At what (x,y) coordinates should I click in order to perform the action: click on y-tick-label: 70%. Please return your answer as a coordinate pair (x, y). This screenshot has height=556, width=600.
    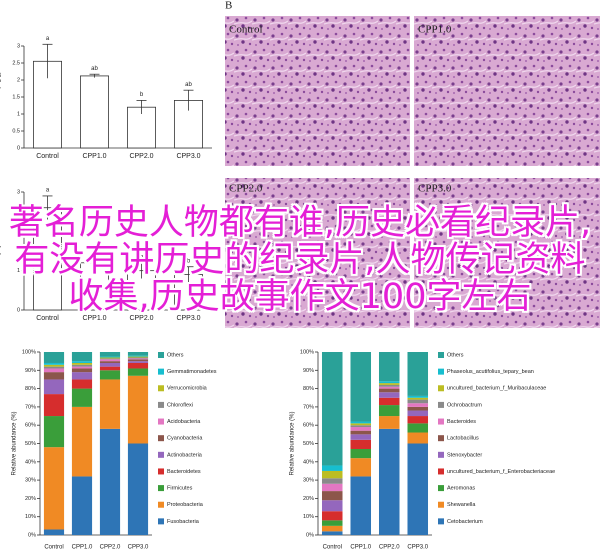
    Looking at the image, I should click on (30, 407).